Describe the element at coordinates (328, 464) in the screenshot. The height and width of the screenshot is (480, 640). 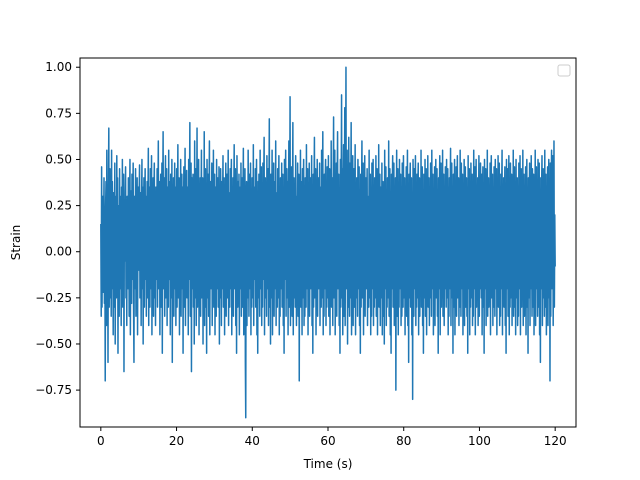
I see `x-axis-label: Time (s)` at that location.